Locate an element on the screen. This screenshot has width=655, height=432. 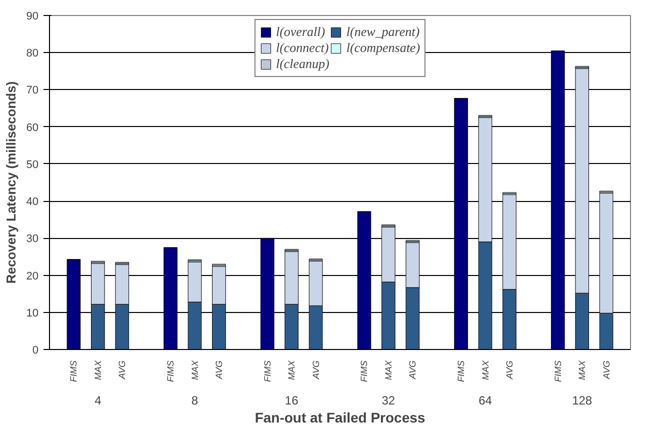
legend-label: l(cleanup) is located at coordinates (303, 64).